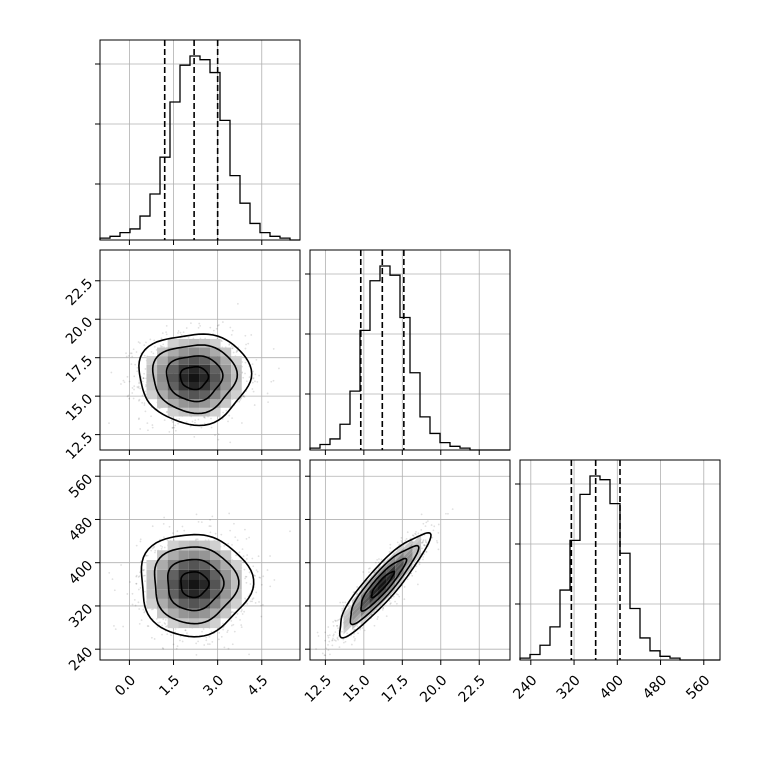  What do you see at coordinates (196, 585) in the screenshot?
I see `contour-1.5sigma` at bounding box center [196, 585].